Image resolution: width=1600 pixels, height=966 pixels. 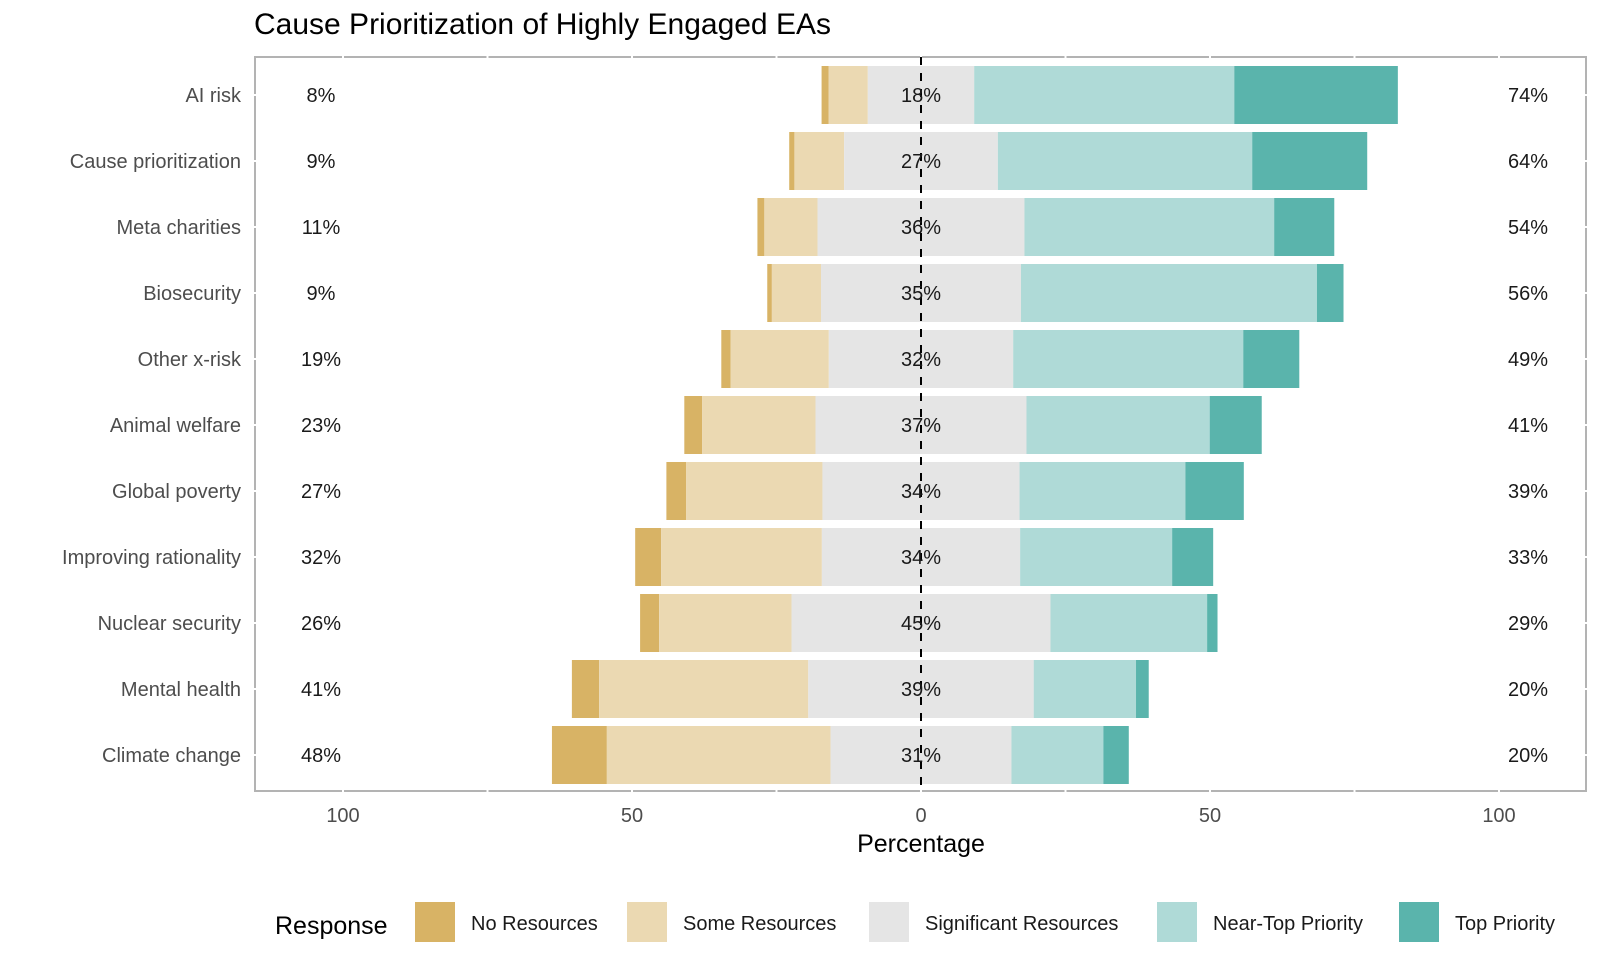 I want to click on legend-label: Significant Resources, so click(x=1021, y=924).